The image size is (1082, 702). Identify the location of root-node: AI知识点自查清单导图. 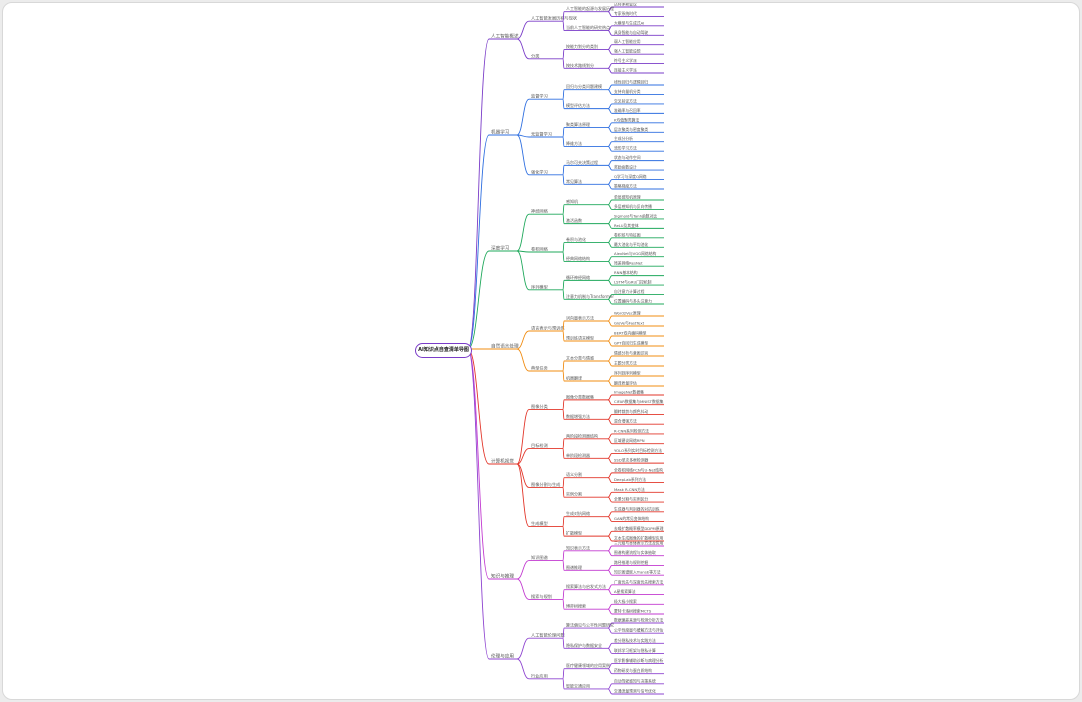
(443, 350).